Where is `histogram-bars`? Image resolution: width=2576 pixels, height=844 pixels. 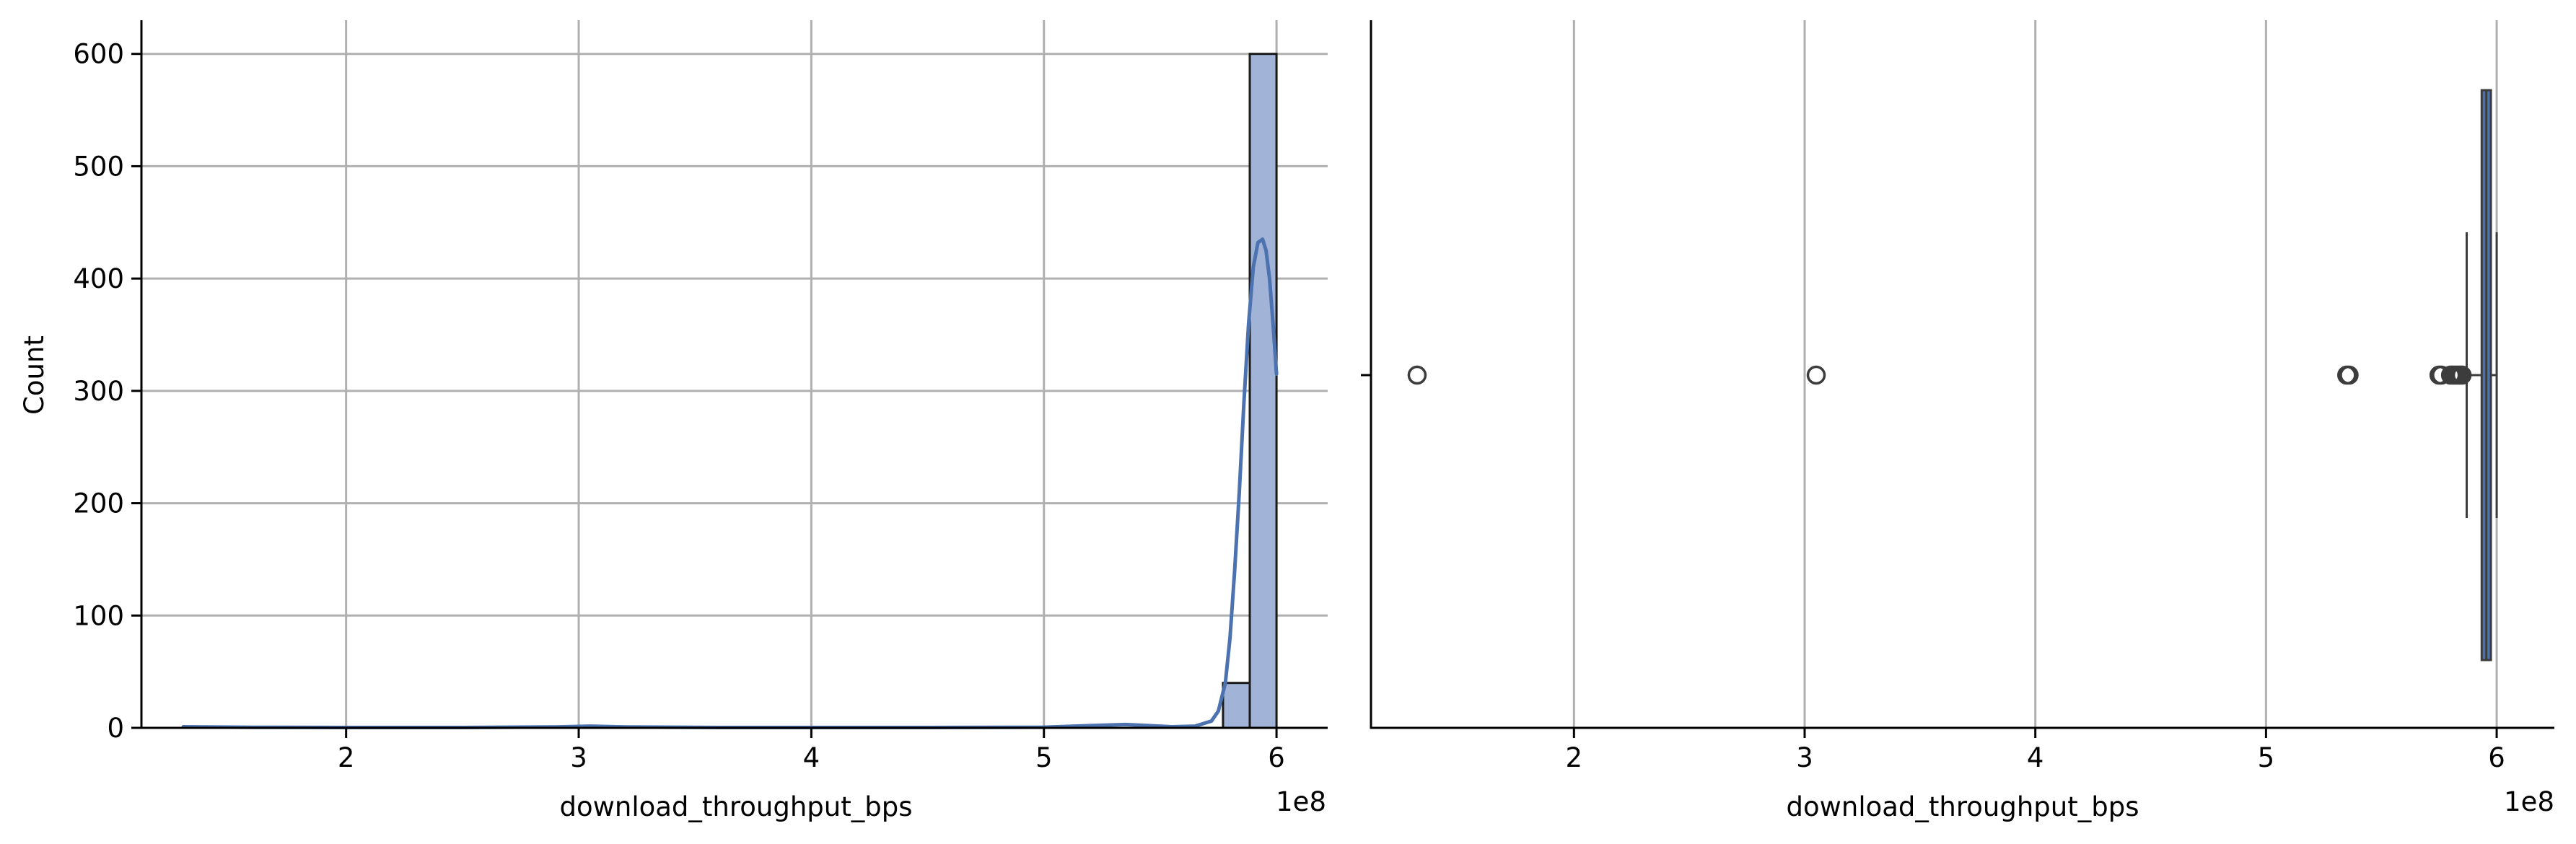
histogram-bars is located at coordinates (1250, 391).